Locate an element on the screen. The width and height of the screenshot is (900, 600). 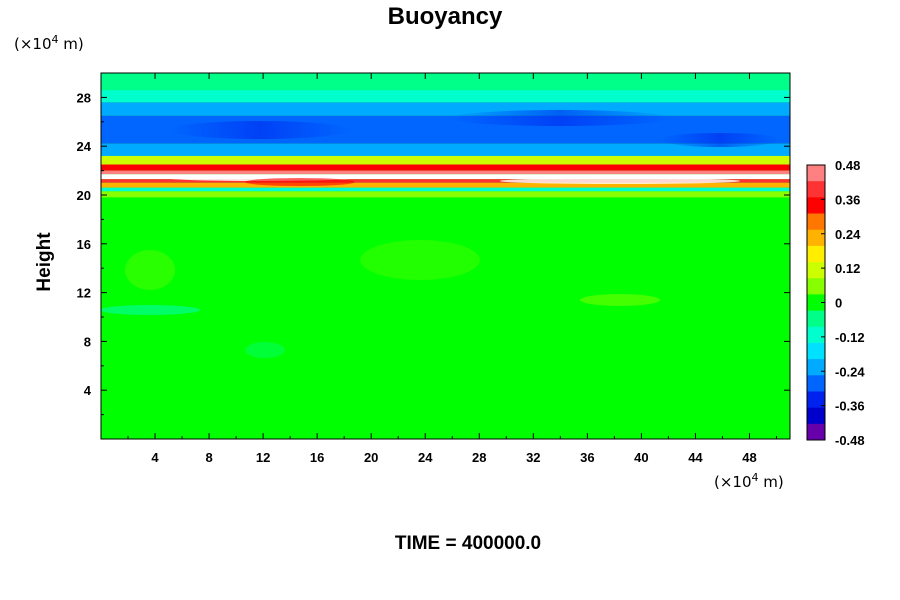
y-axis-label: Height is located at coordinates (44, 262).